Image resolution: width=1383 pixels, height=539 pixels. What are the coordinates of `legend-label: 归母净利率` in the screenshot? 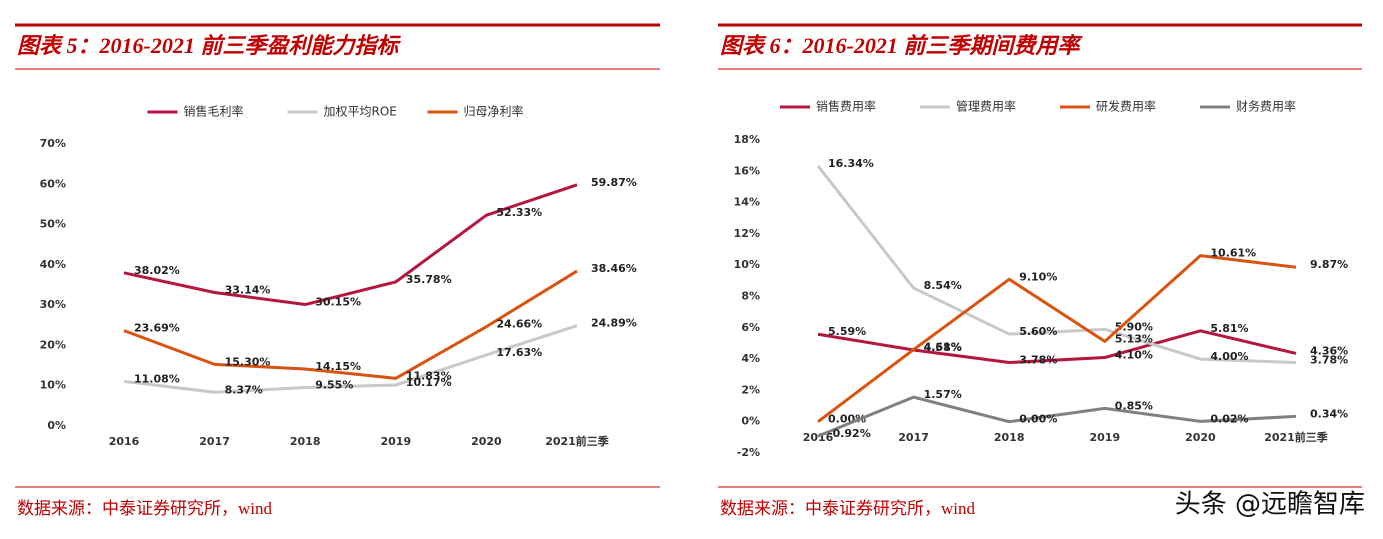 It's located at (494, 111).